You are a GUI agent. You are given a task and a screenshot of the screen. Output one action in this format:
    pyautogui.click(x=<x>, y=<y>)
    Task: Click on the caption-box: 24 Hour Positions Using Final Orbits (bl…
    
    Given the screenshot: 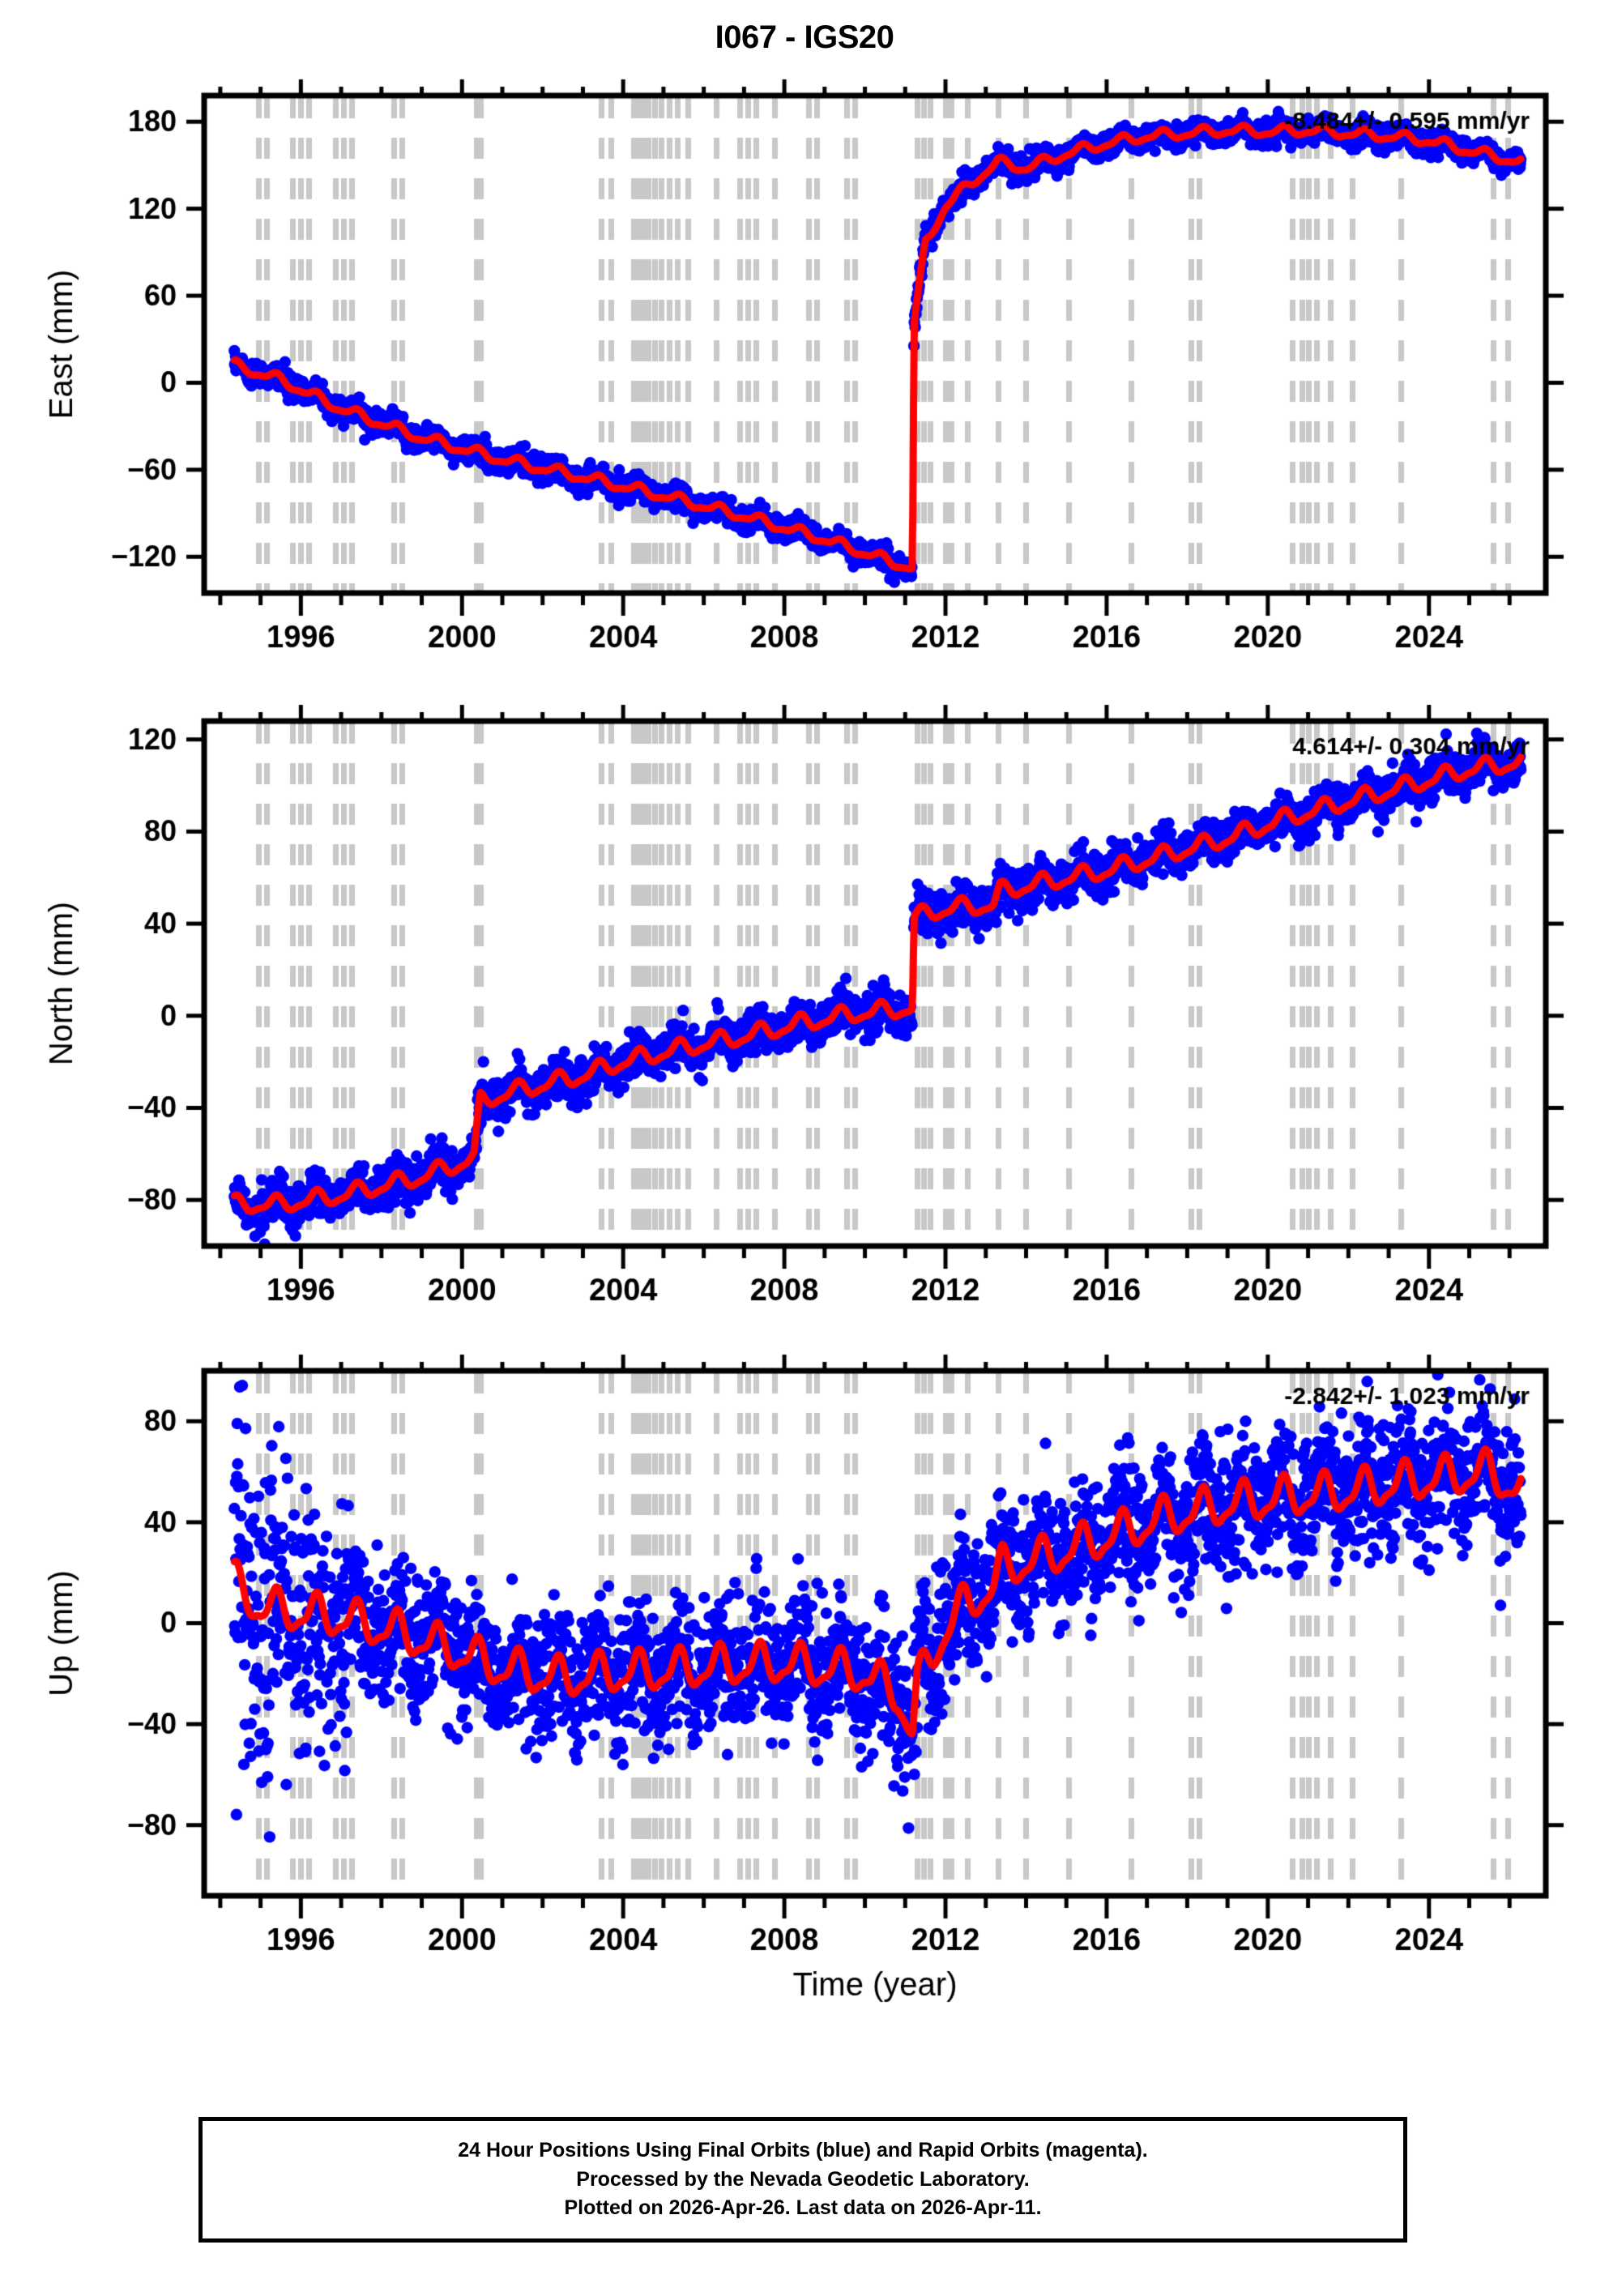 What is the action you would take?
    pyautogui.click(x=802, y=2180)
    